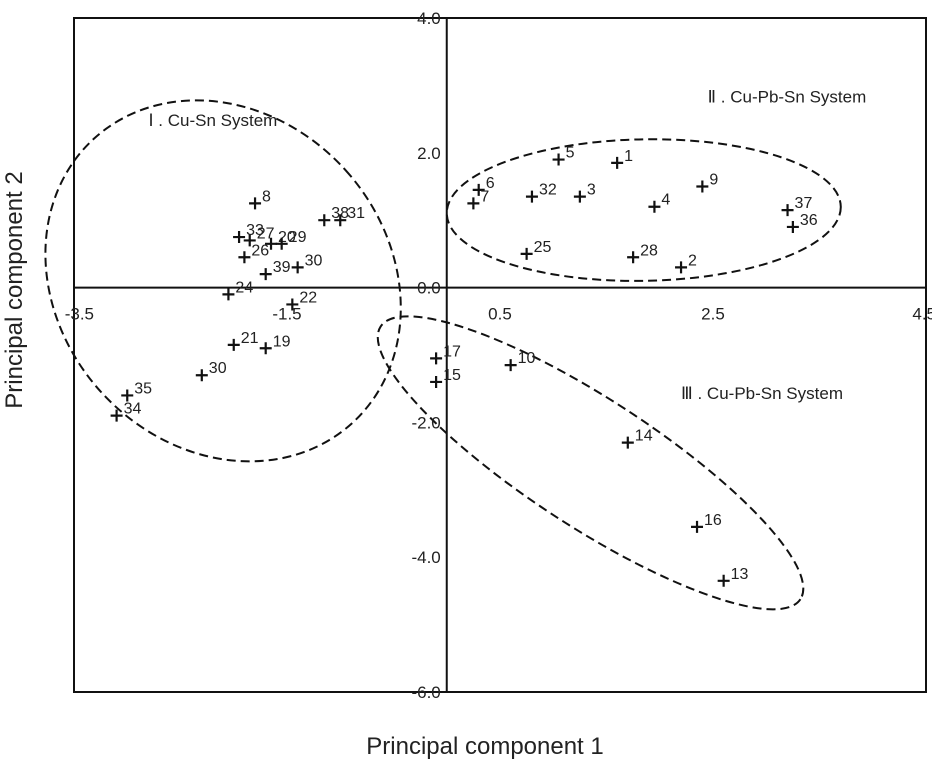 The image size is (932, 761). I want to click on point-label: 4, so click(665, 200).